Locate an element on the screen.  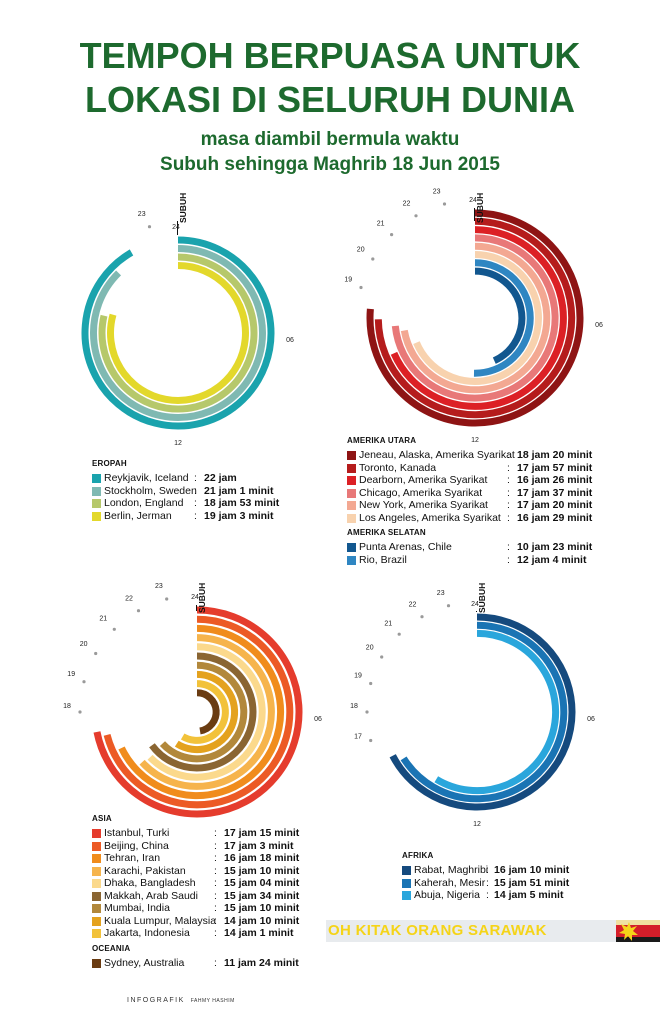
legend-duration: 18 jam 53 minit is located at coordinates (242, 503).